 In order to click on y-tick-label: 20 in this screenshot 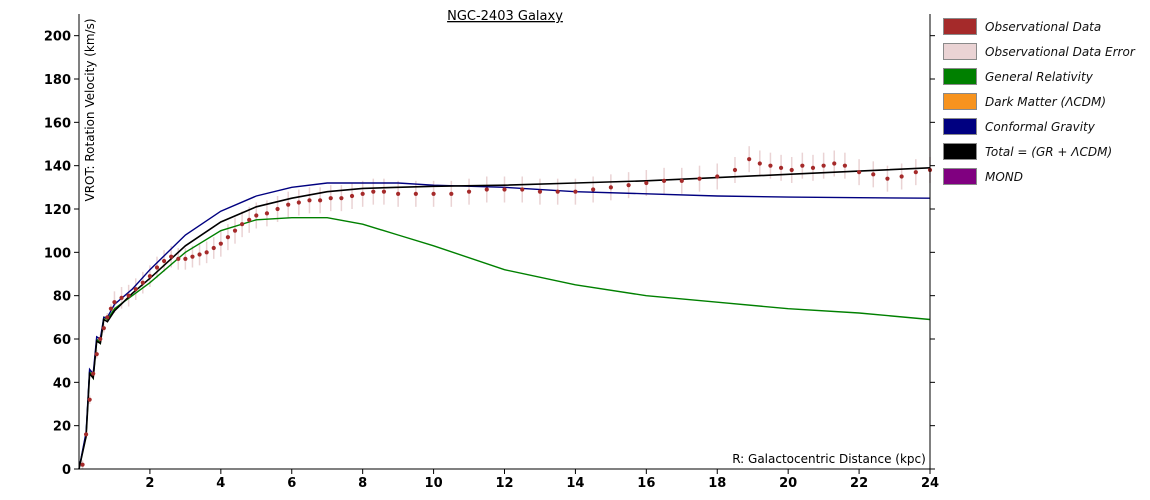, I will do `click(62, 427)`.